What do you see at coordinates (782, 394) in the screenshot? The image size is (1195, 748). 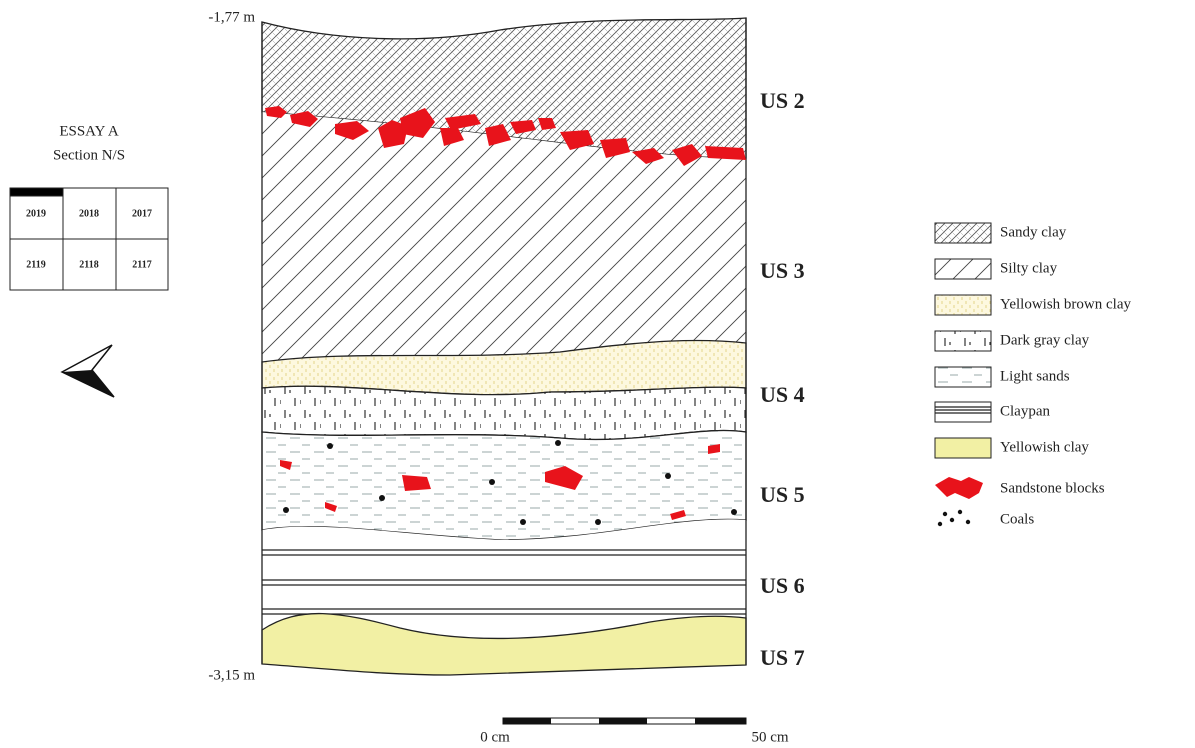 I see `unit-label: US 4` at bounding box center [782, 394].